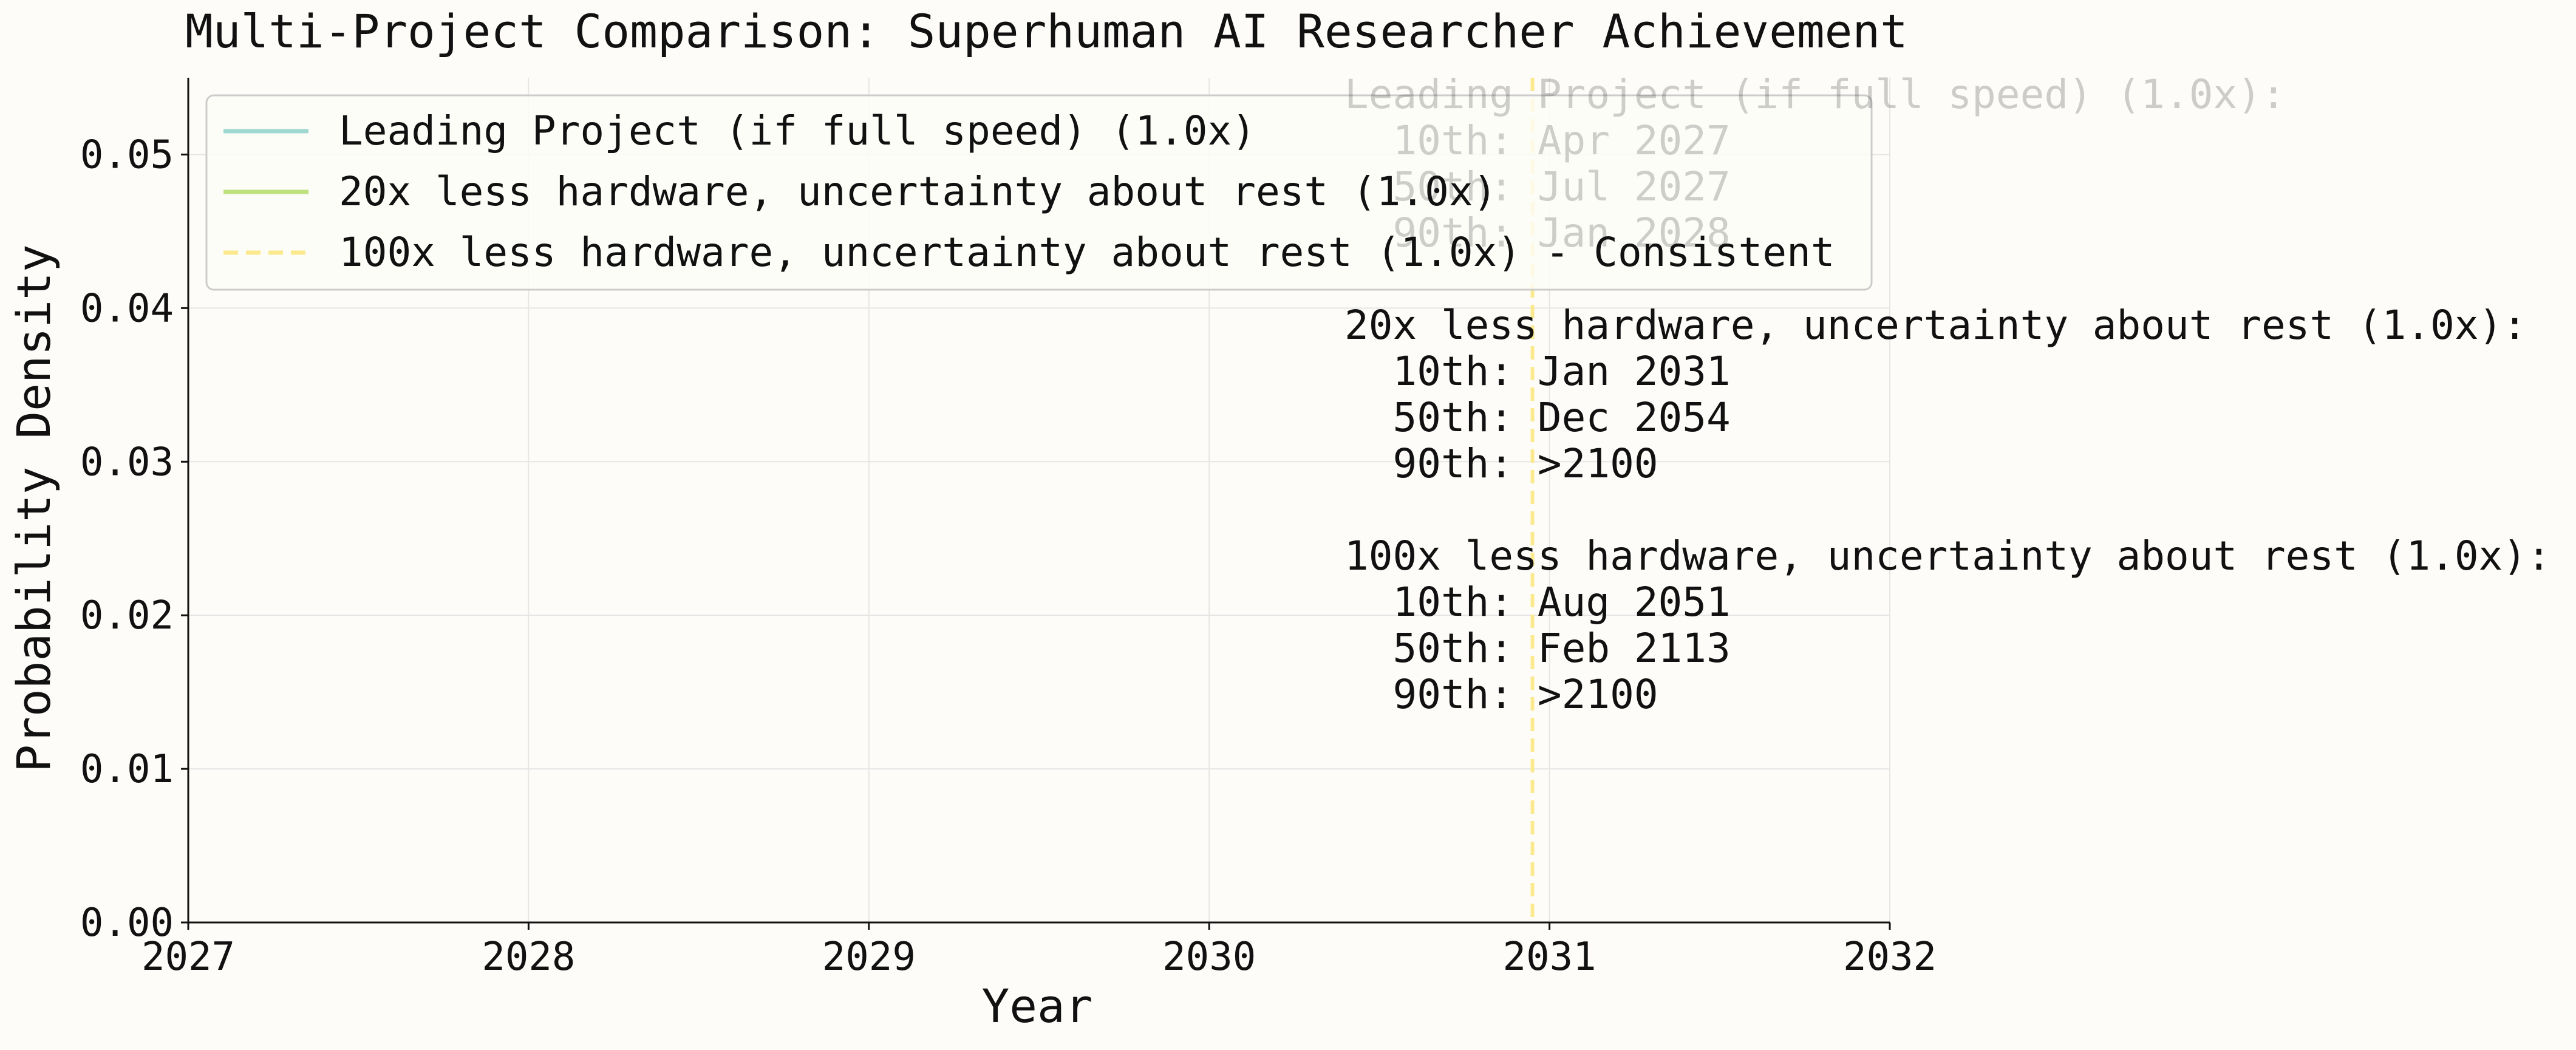 Image resolution: width=2576 pixels, height=1050 pixels. I want to click on annotation-line: 10th: Jan 2031, so click(1538, 371).